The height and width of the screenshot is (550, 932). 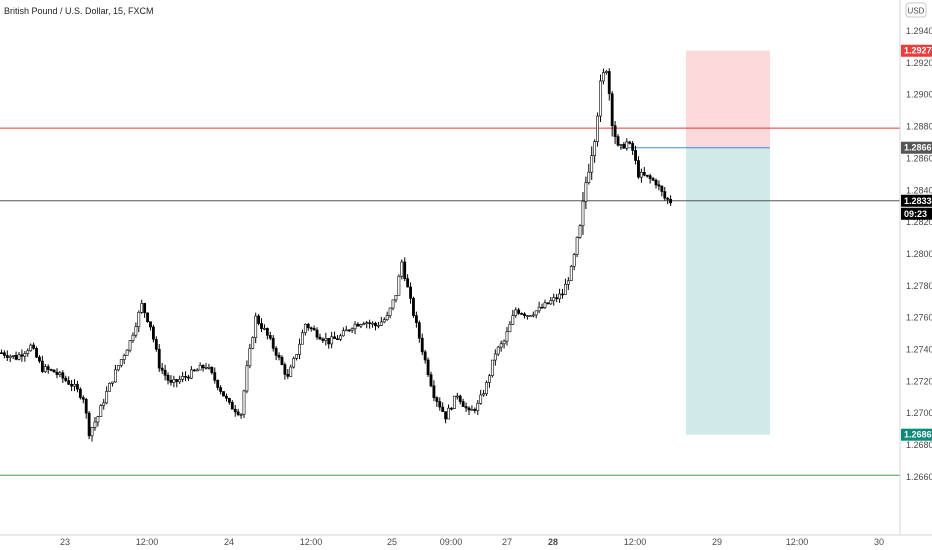 What do you see at coordinates (919, 254) in the screenshot?
I see `price-tick-label: 1.28000` at bounding box center [919, 254].